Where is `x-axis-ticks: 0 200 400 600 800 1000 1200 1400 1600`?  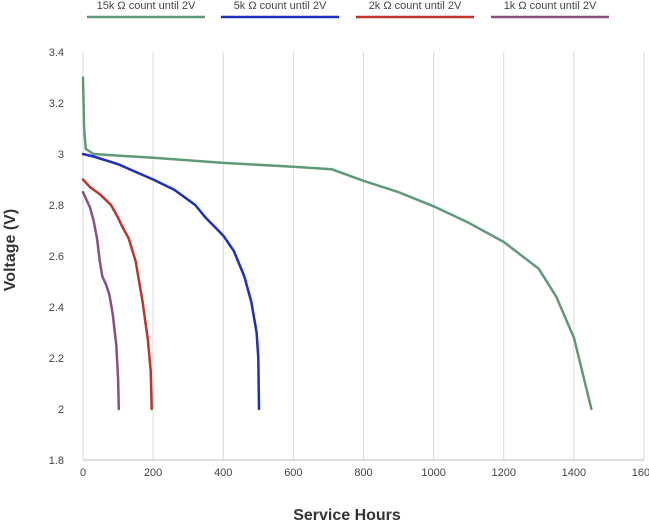
x-axis-ticks: 0 200 400 600 800 1000 1200 1400 1600 is located at coordinates (364, 473).